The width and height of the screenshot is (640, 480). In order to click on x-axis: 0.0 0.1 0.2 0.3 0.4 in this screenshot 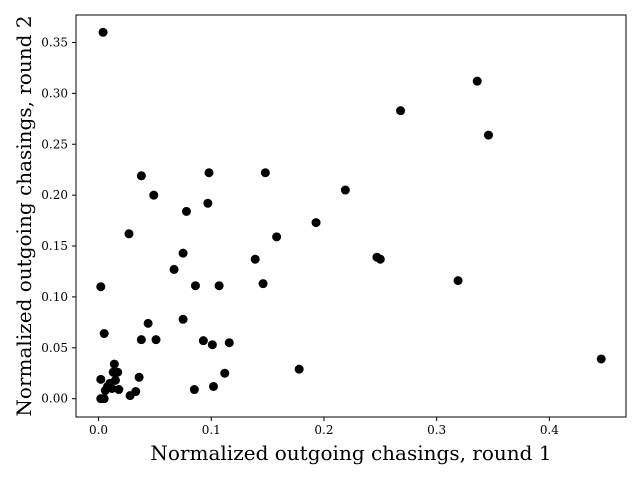, I will do `click(324, 427)`.